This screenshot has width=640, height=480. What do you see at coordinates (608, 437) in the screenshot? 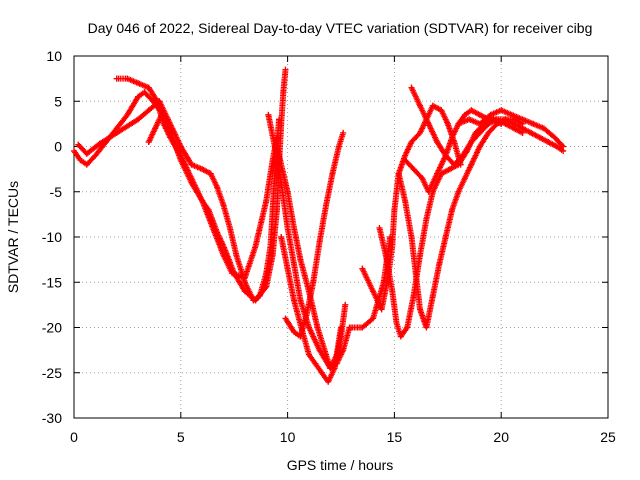
I see `x-tick-label: 25` at bounding box center [608, 437].